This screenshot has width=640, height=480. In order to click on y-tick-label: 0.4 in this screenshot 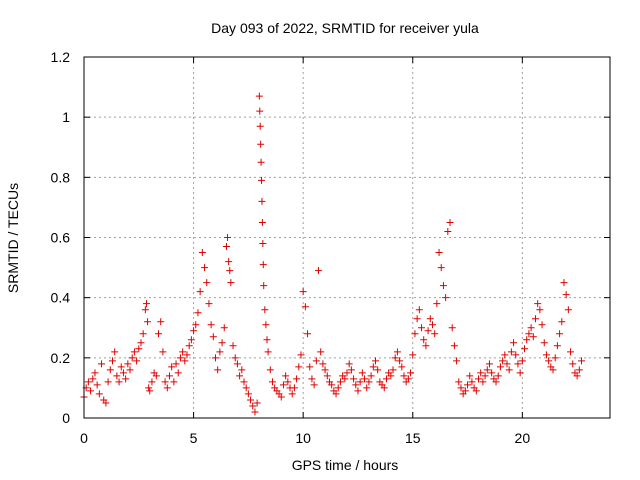, I will do `click(61, 298)`.